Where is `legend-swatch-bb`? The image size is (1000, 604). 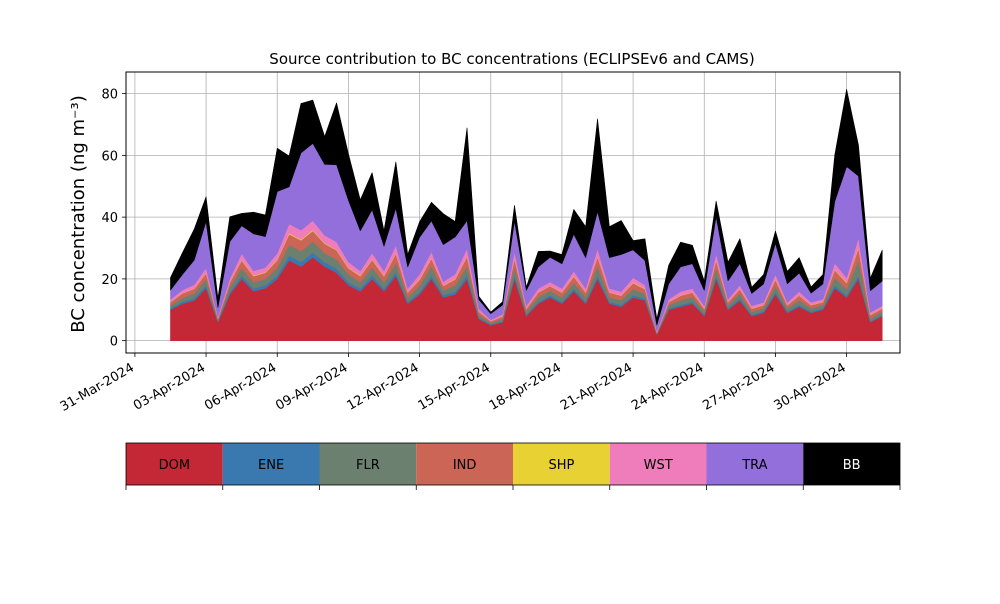
legend-swatch-bb is located at coordinates (851, 464).